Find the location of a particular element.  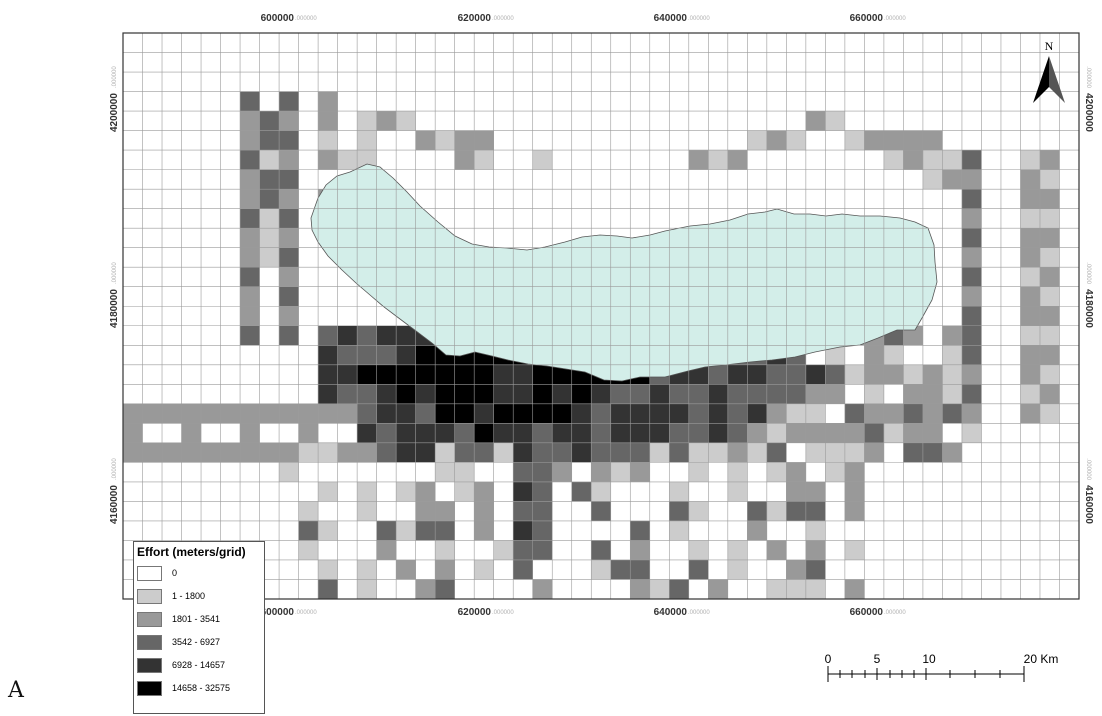

north-arrow-right-icon is located at coordinates (1057, 79).